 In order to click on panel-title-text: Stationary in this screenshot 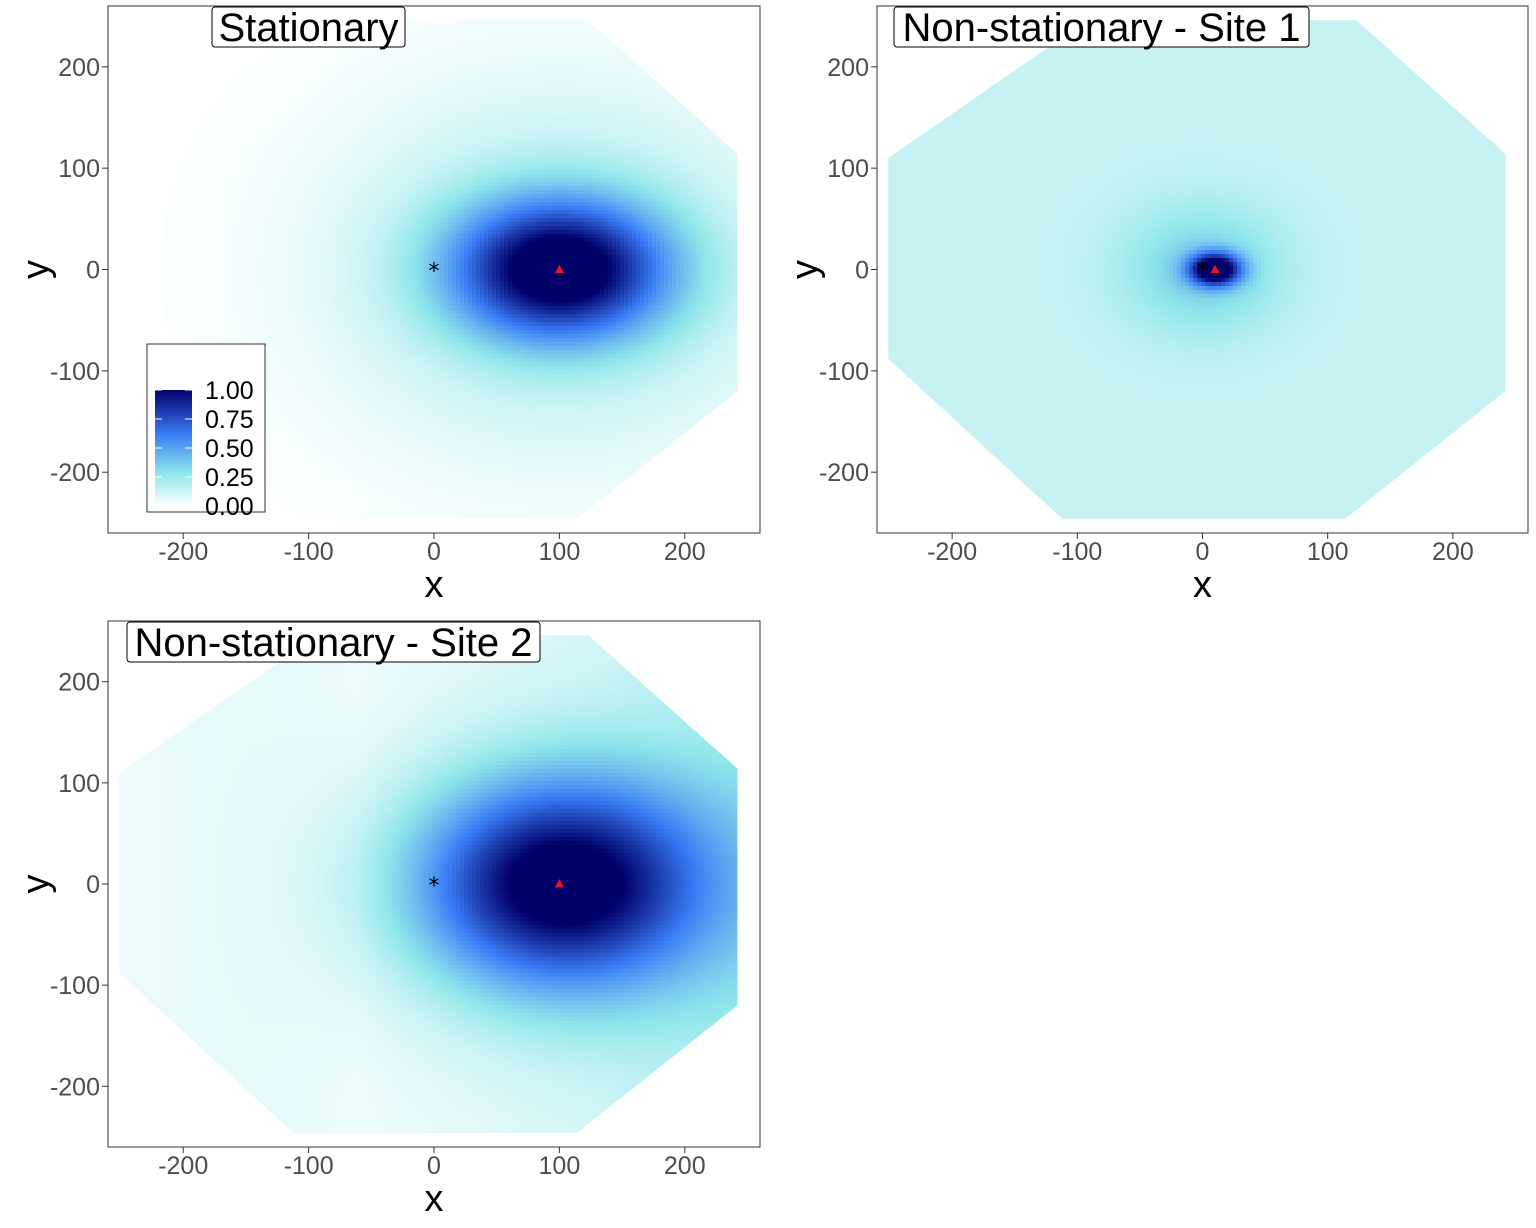, I will do `click(308, 28)`.